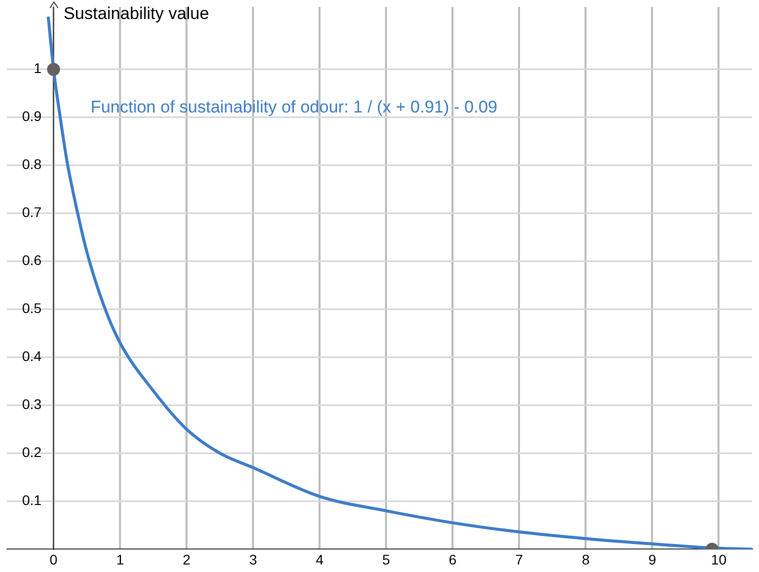 The image size is (759, 572). Describe the element at coordinates (32, 404) in the screenshot. I see `y-tick-label: 0.3` at that location.